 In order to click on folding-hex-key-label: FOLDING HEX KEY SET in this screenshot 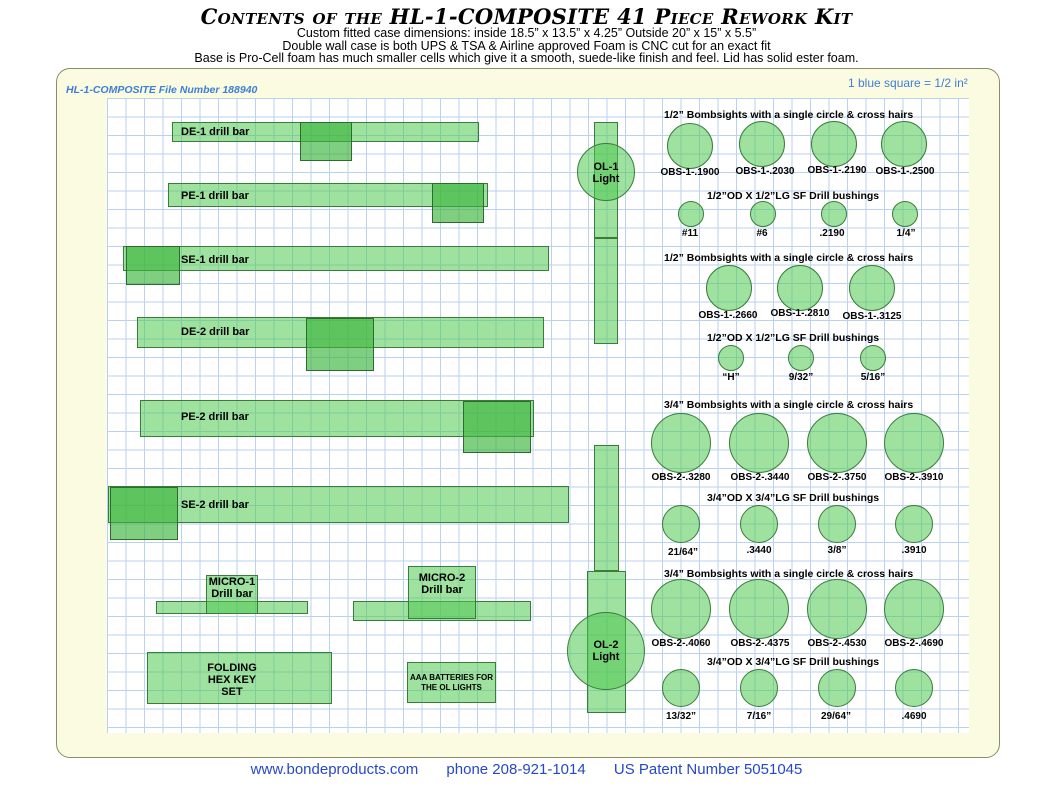, I will do `click(232, 680)`.